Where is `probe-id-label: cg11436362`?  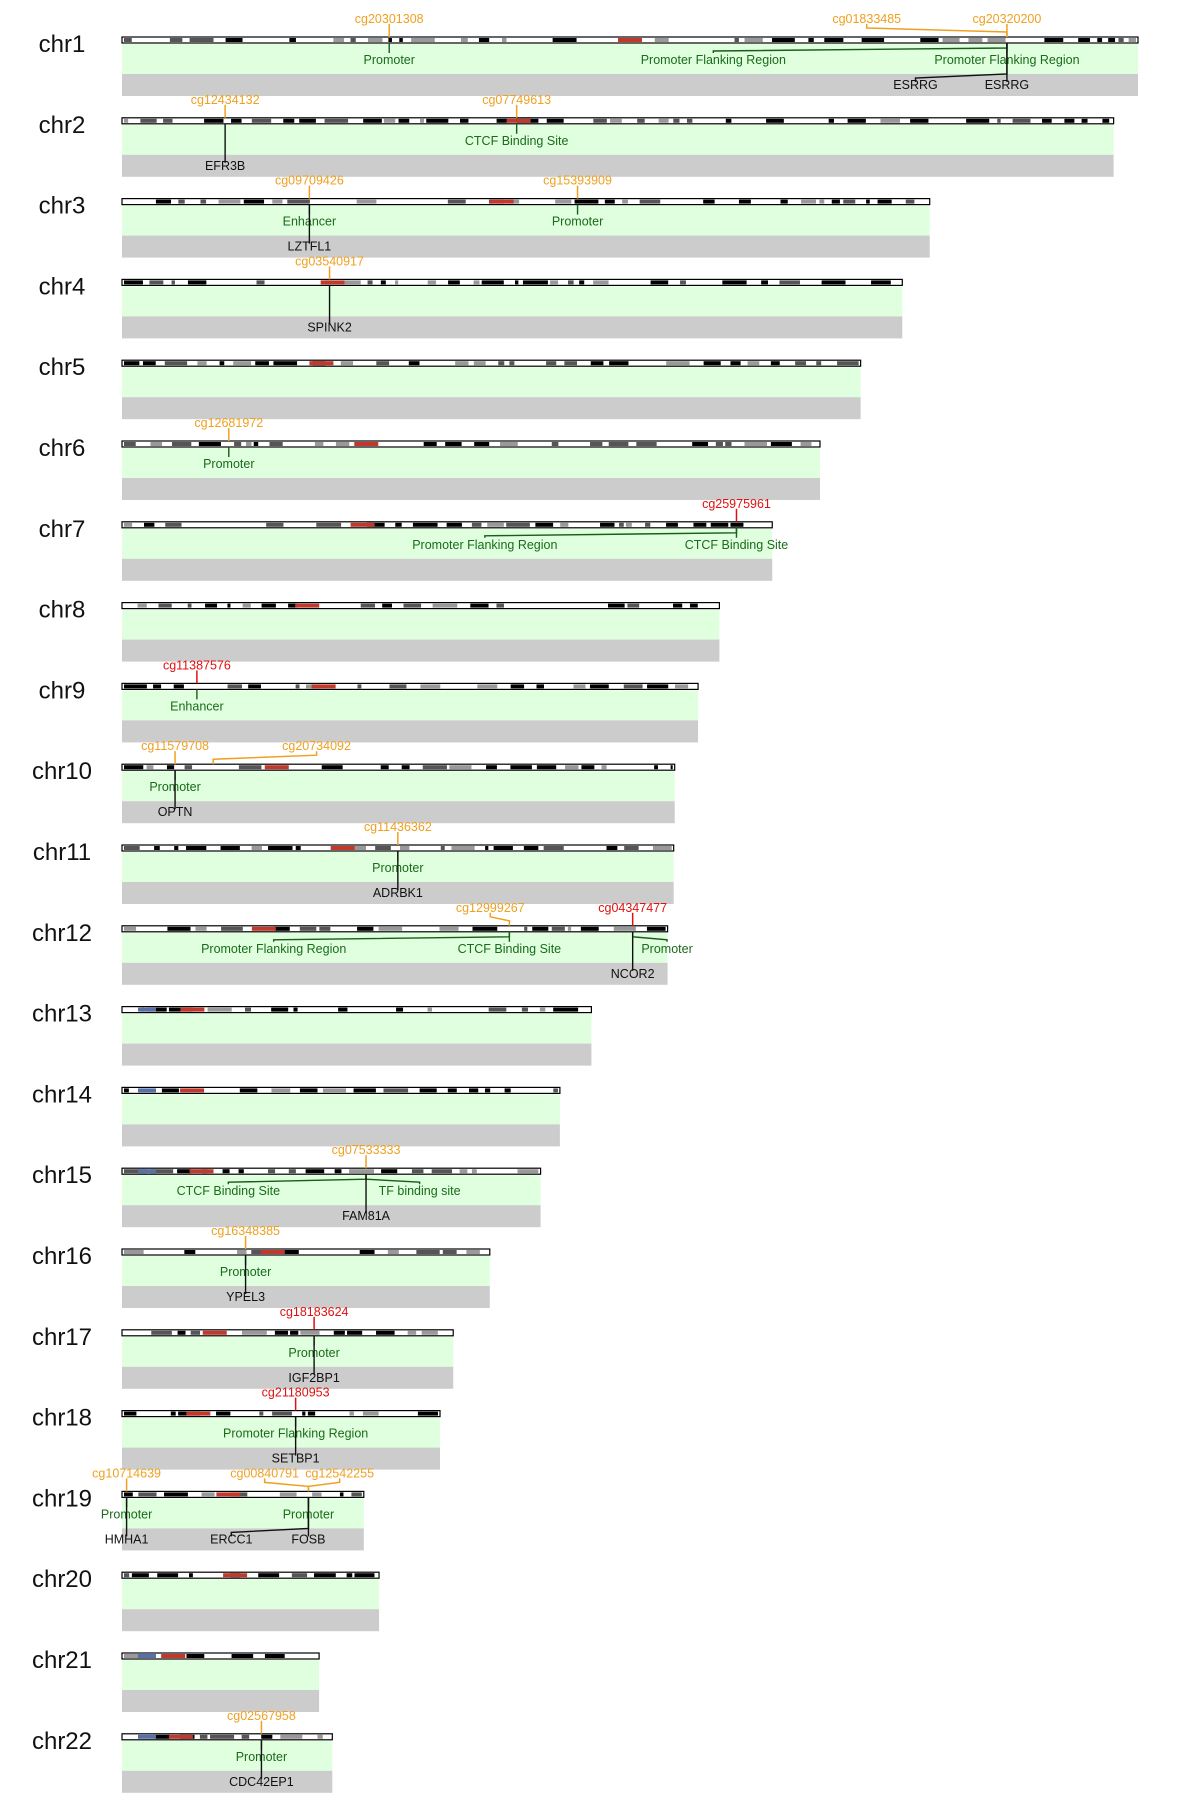 probe-id-label: cg11436362 is located at coordinates (398, 827).